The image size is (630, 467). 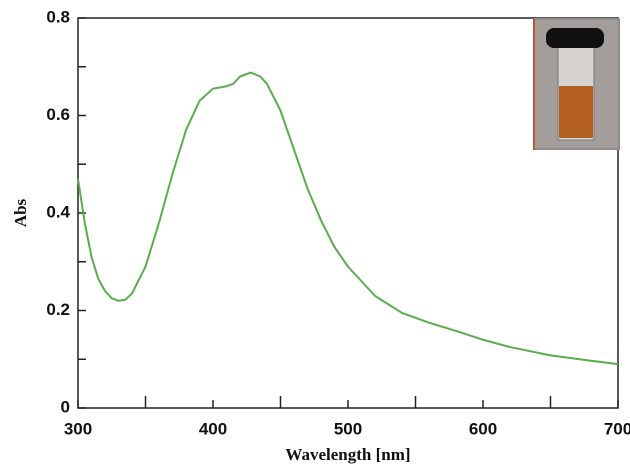 What do you see at coordinates (58, 16) in the screenshot?
I see `y-tick-label: 0.8` at bounding box center [58, 16].